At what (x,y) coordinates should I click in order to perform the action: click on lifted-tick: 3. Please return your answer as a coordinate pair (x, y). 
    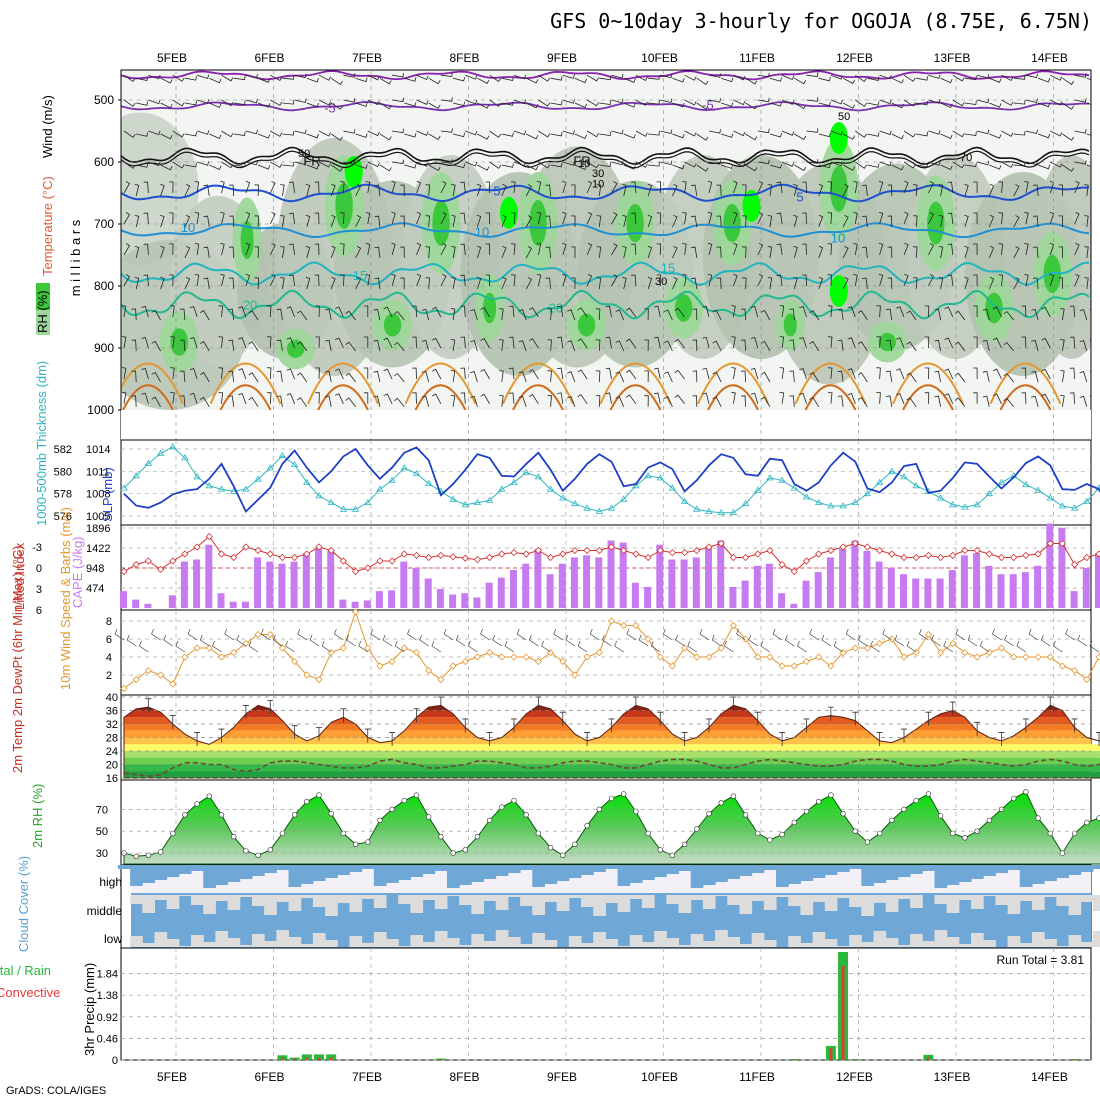
    Looking at the image, I should click on (39, 590).